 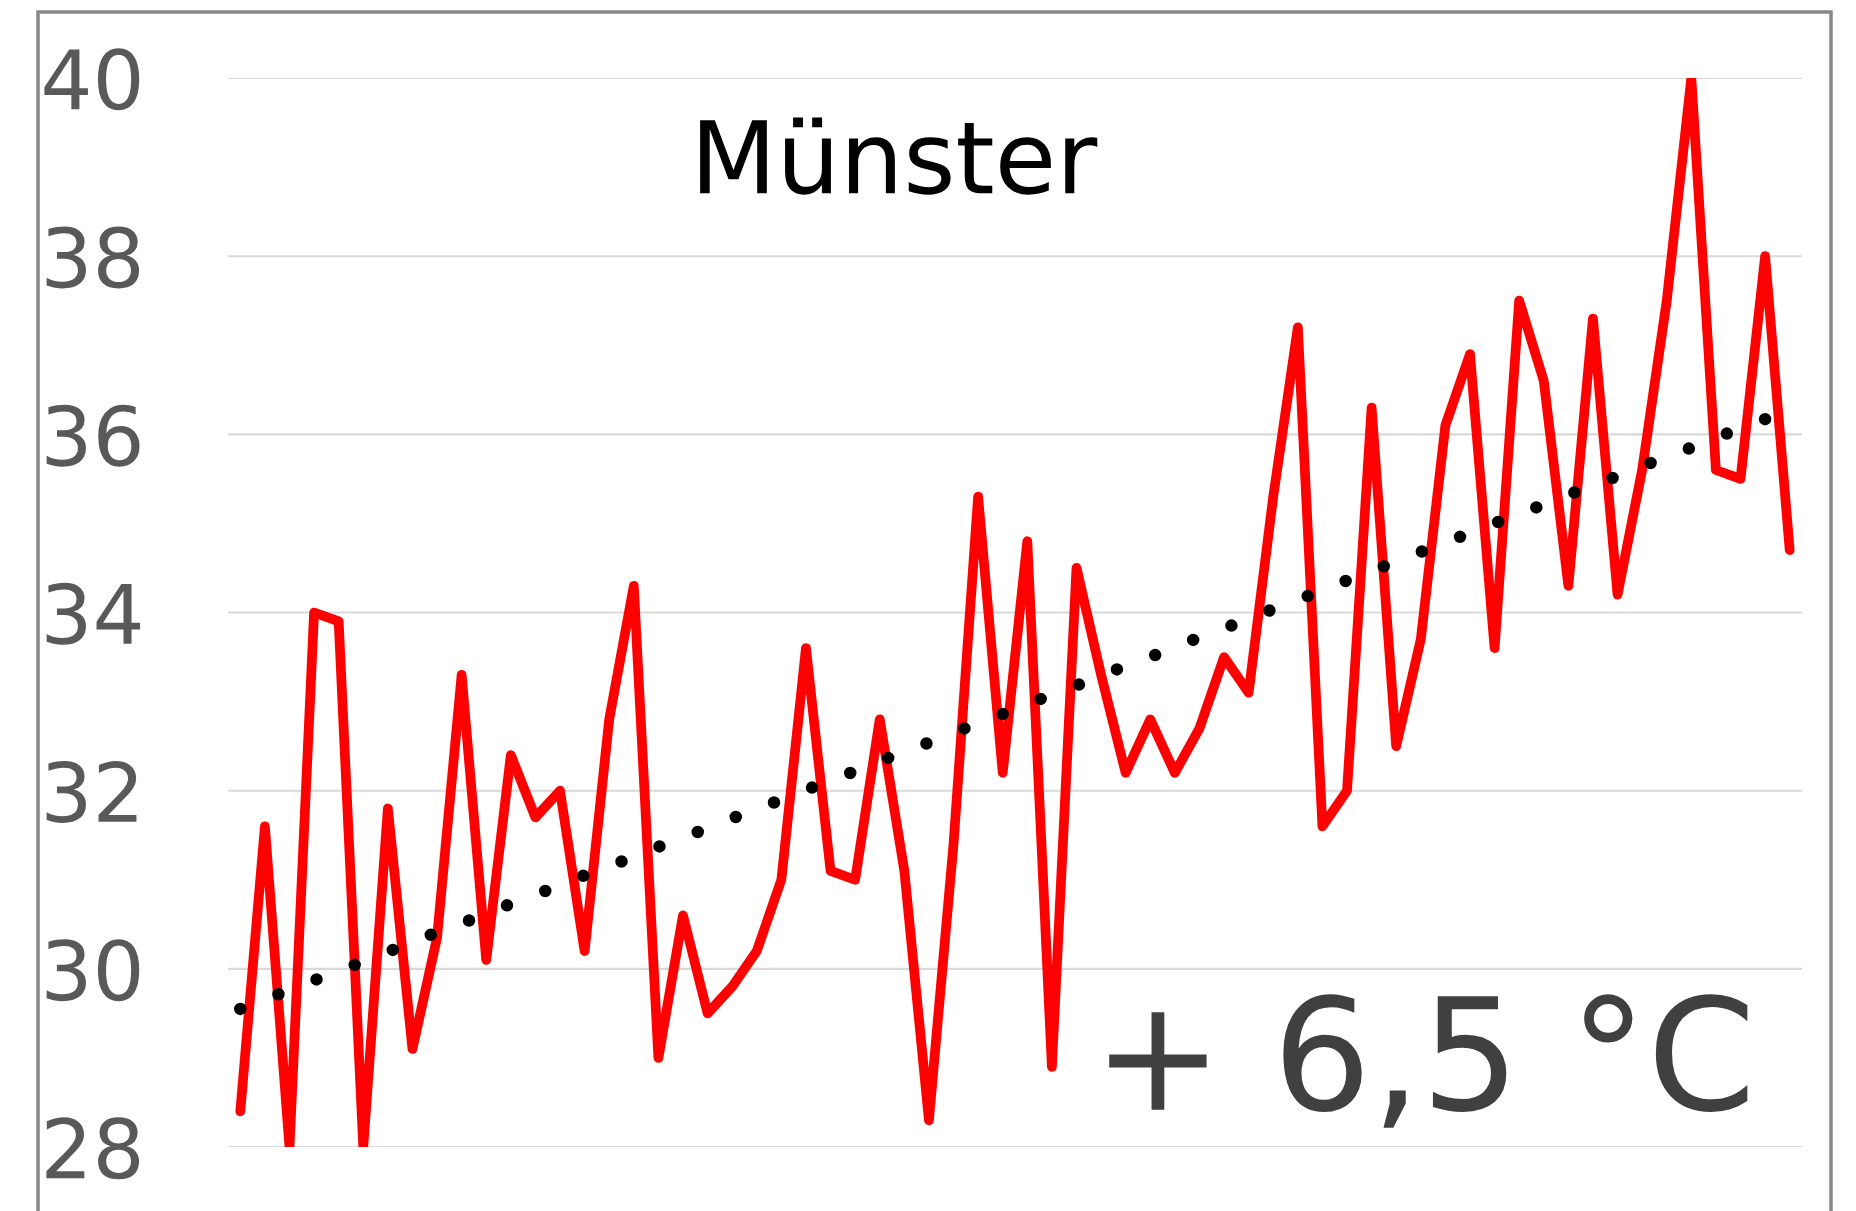 What do you see at coordinates (93, 970) in the screenshot?
I see `y-tick-label: 30` at bounding box center [93, 970].